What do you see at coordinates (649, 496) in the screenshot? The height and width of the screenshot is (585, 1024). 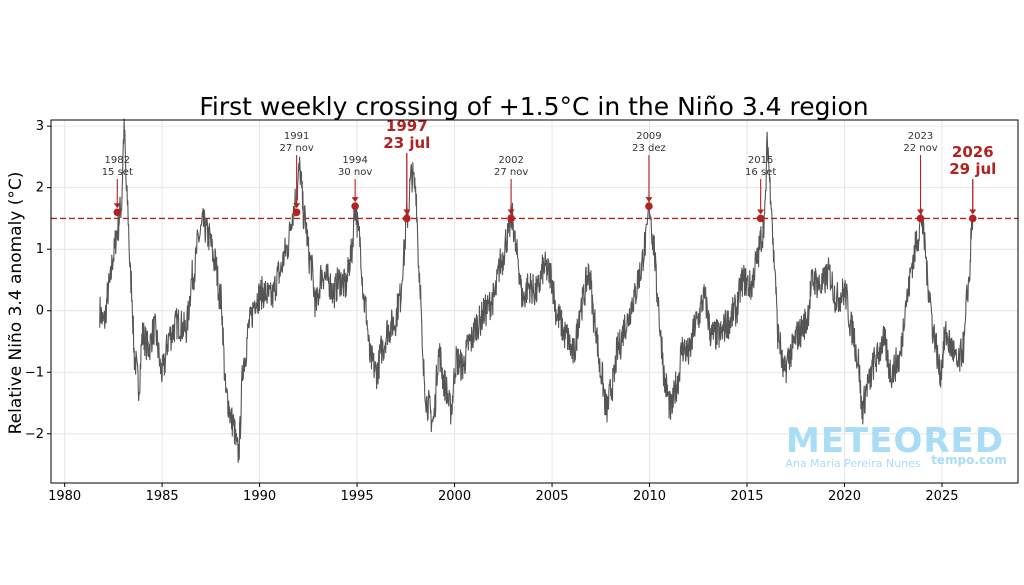 I see `x-tick-label: 2010` at bounding box center [649, 496].